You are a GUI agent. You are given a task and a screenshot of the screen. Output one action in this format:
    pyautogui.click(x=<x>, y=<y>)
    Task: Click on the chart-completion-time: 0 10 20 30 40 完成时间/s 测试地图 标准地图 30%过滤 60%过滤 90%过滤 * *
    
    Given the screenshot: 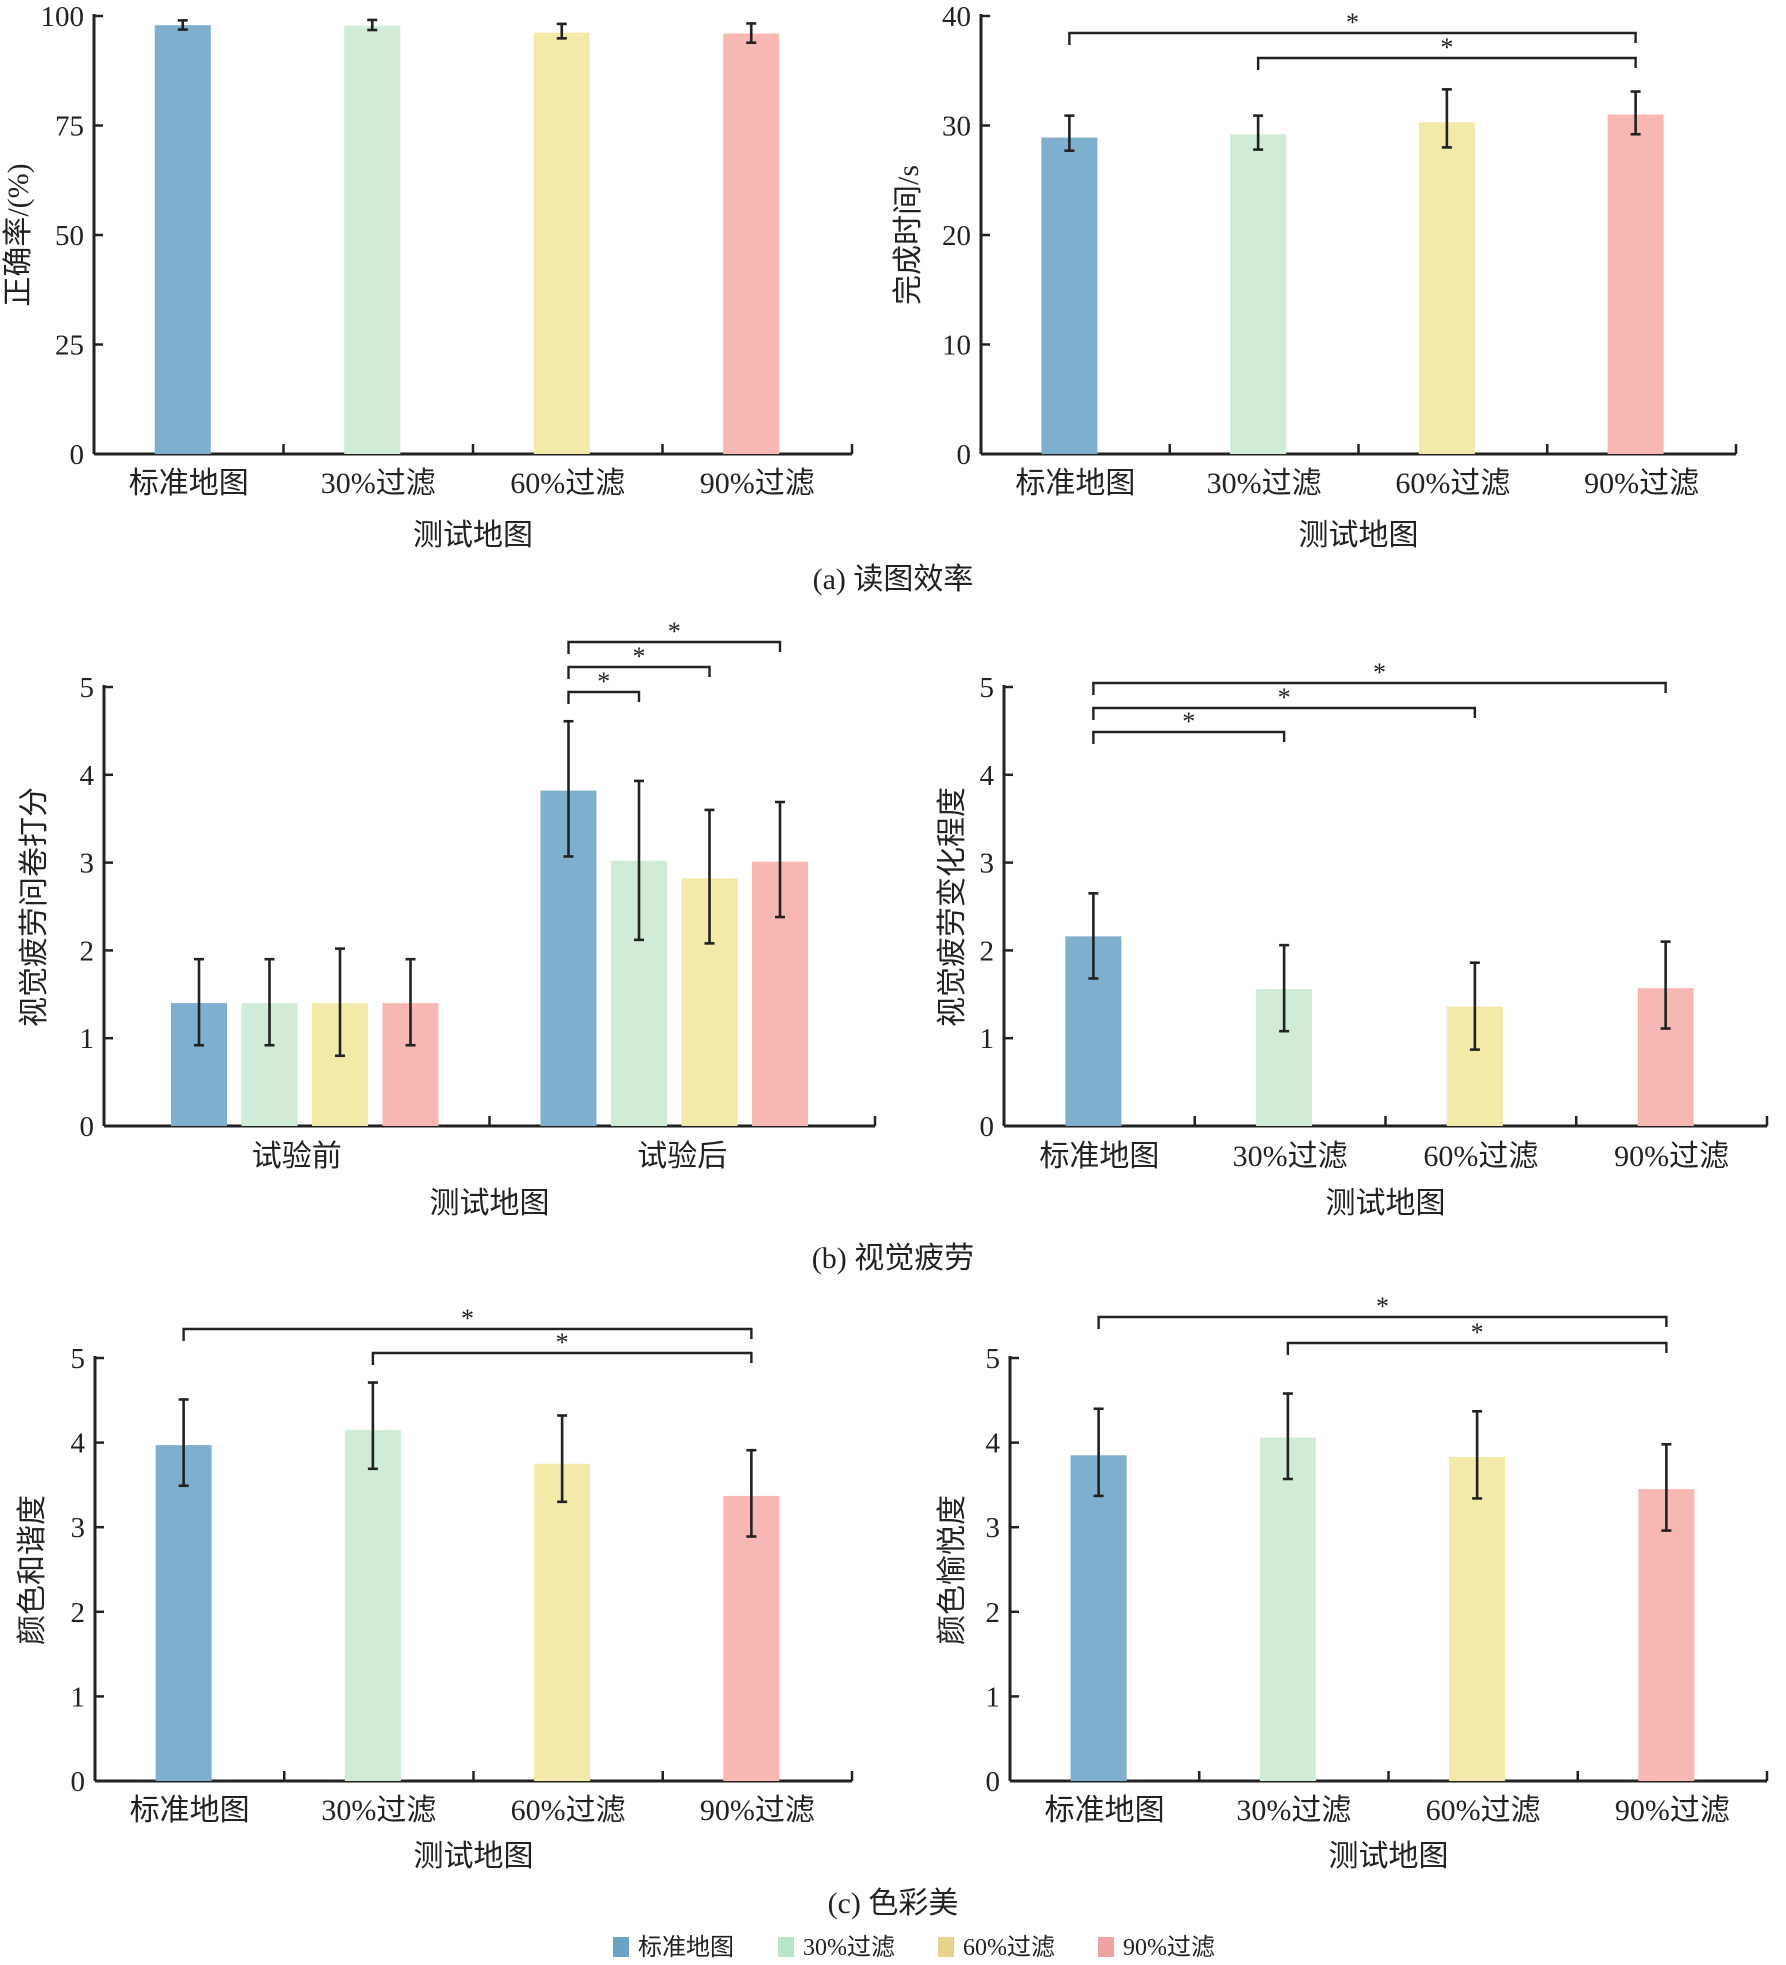 What is the action you would take?
    pyautogui.click(x=1315, y=276)
    